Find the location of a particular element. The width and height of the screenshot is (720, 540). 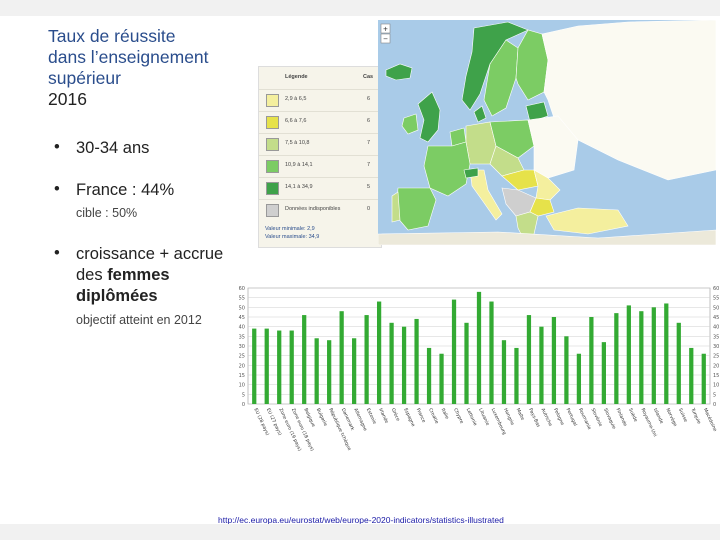

x-tick-label: Malte is located at coordinates (520, 414).